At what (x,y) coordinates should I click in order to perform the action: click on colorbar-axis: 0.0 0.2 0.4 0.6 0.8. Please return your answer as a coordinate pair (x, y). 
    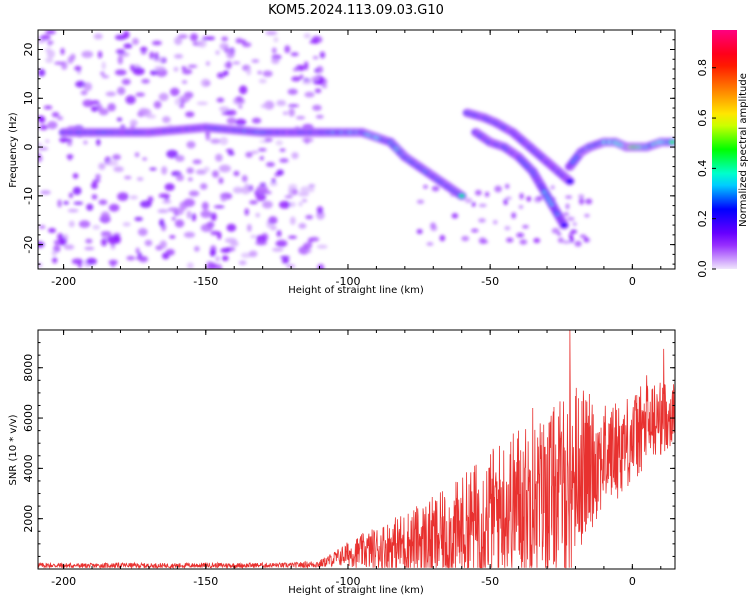
    Looking at the image, I should click on (706, 168).